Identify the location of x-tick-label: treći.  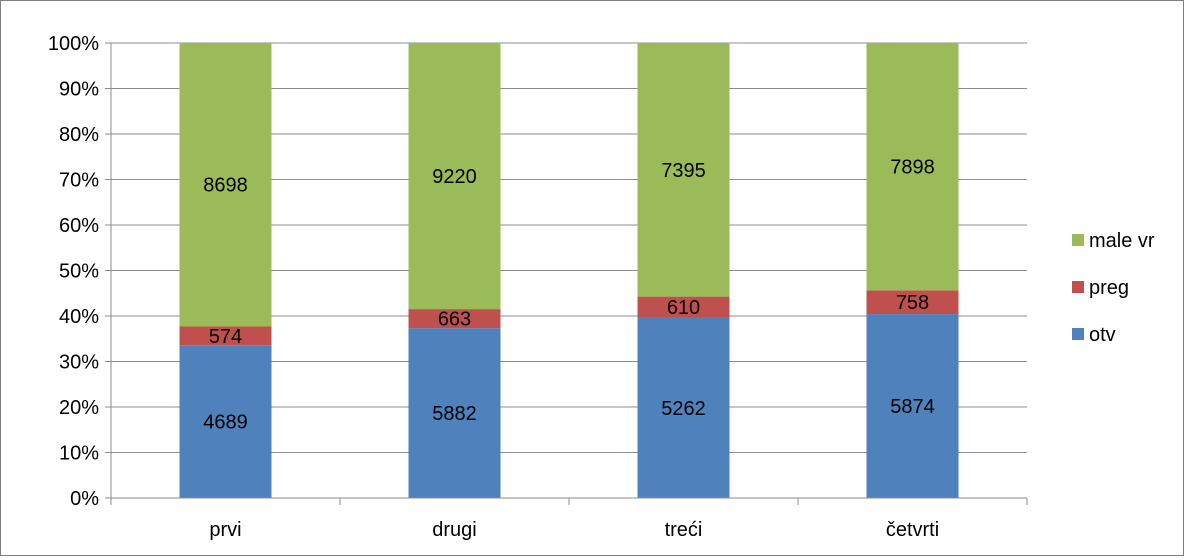
(684, 530).